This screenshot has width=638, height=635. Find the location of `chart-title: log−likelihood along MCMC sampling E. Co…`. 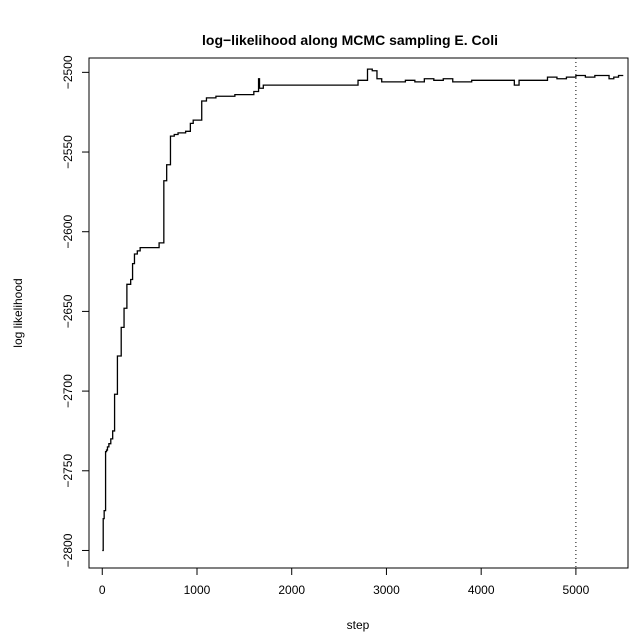

chart-title: log−likelihood along MCMC sampling E. Co… is located at coordinates (350, 40).